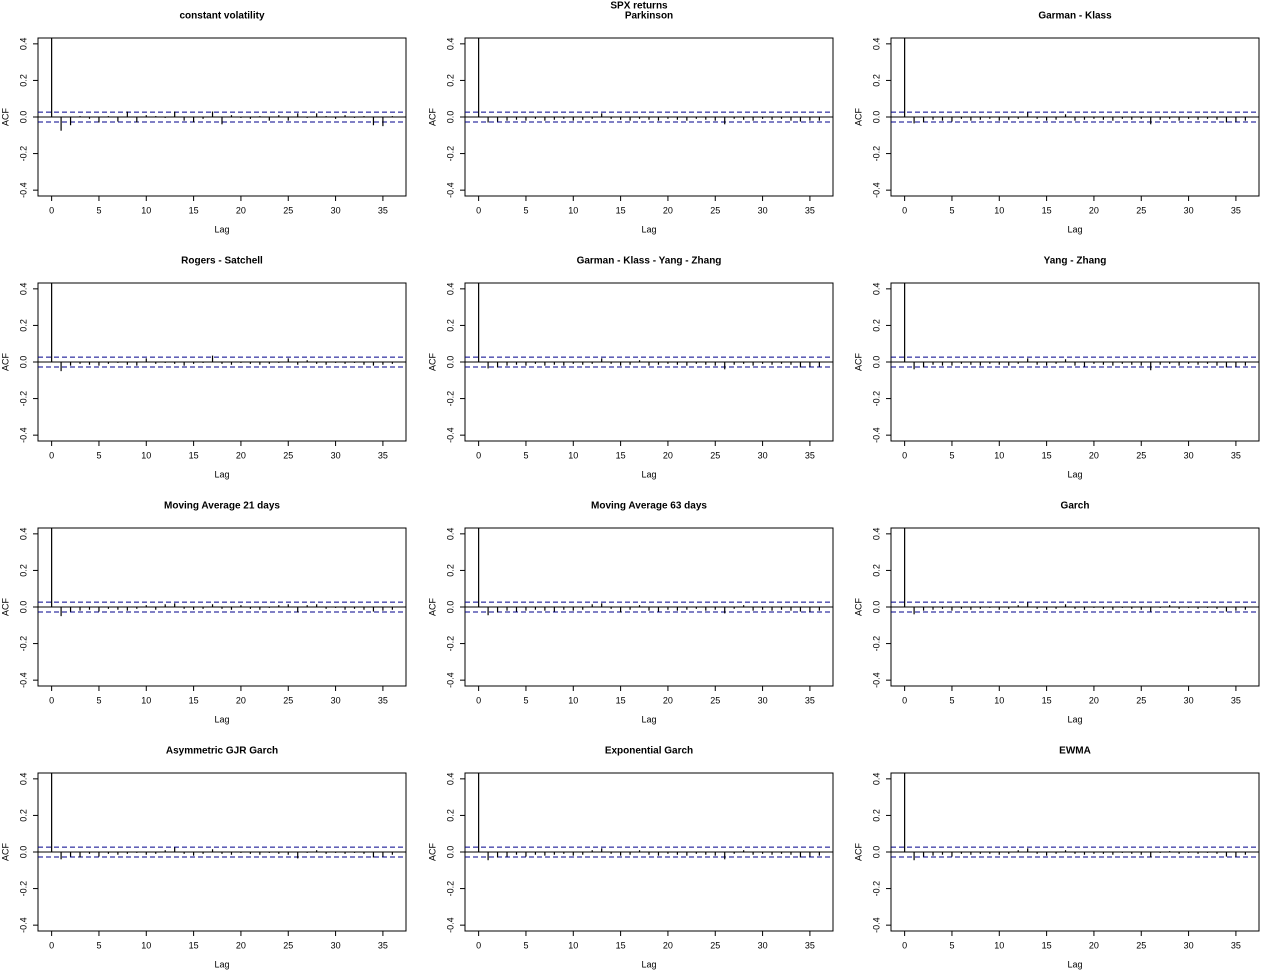 Image resolution: width=1280 pixels, height=980 pixels. I want to click on panel-title: Asymmetric GJR Garch, so click(222, 751).